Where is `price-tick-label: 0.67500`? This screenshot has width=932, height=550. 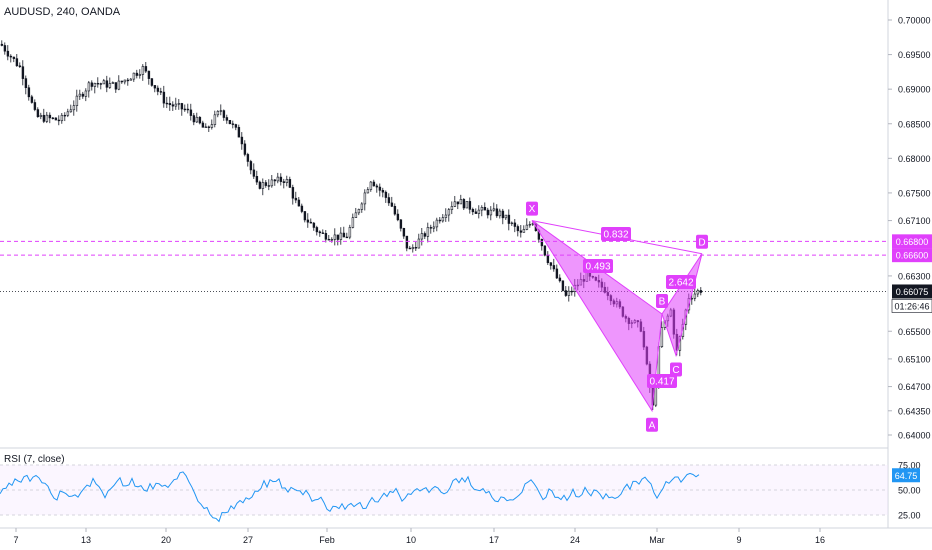
price-tick-label: 0.67500 is located at coordinates (914, 193).